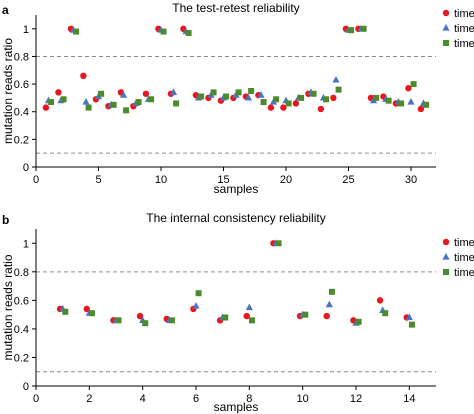 The image size is (474, 414). What do you see at coordinates (356, 399) in the screenshot?
I see `x-tick-label: 12` at bounding box center [356, 399].